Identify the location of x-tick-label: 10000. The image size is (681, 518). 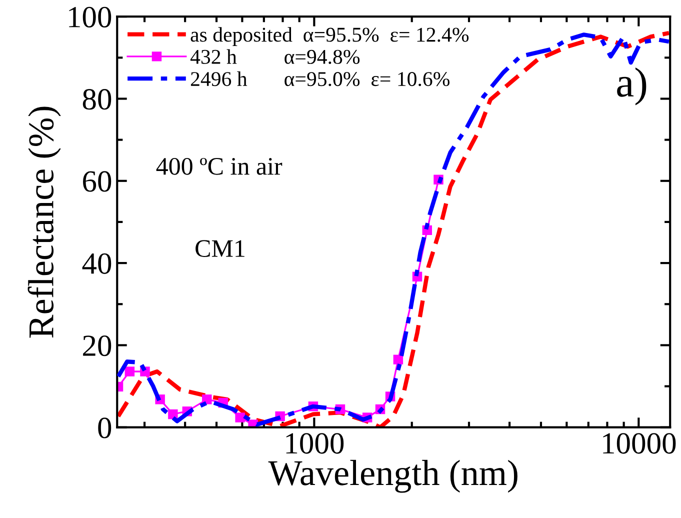
(639, 443).